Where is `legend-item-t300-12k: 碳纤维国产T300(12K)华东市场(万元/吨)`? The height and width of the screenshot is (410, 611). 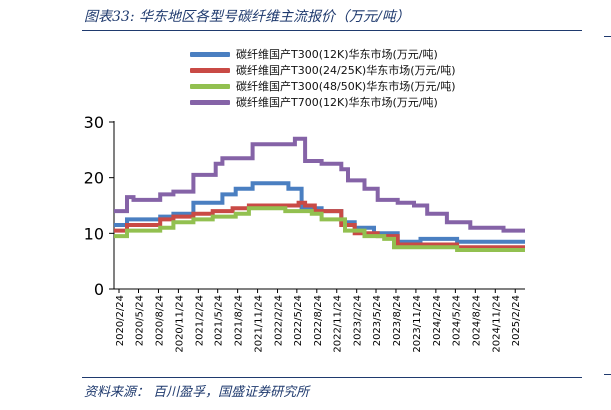
legend-item-t300-12k: 碳纤维国产T300(12K)华东市场(万元/吨) is located at coordinates (323, 54).